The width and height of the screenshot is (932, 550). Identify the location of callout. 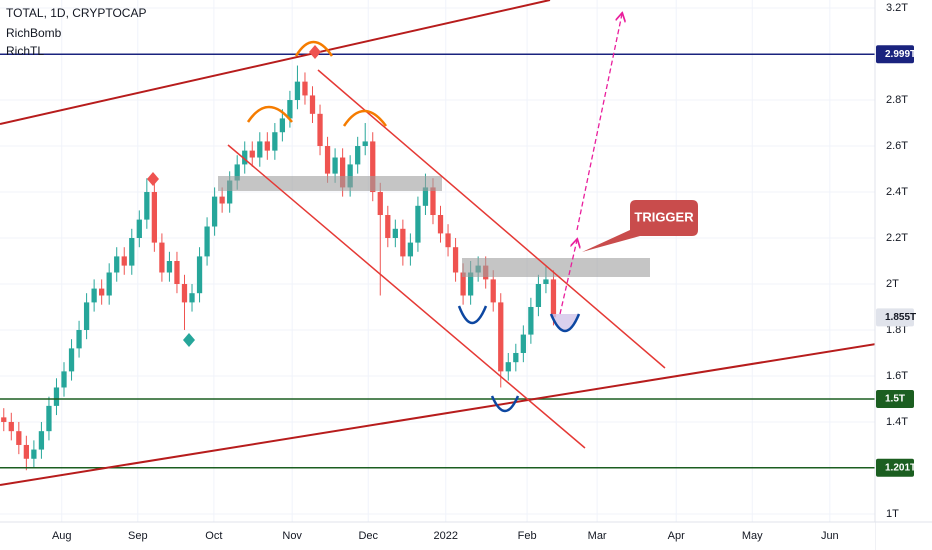
(640, 226).